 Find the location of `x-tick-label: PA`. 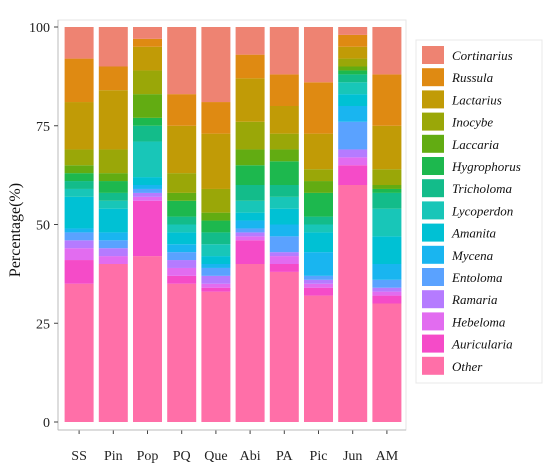

x-tick-label: PA is located at coordinates (285, 456).